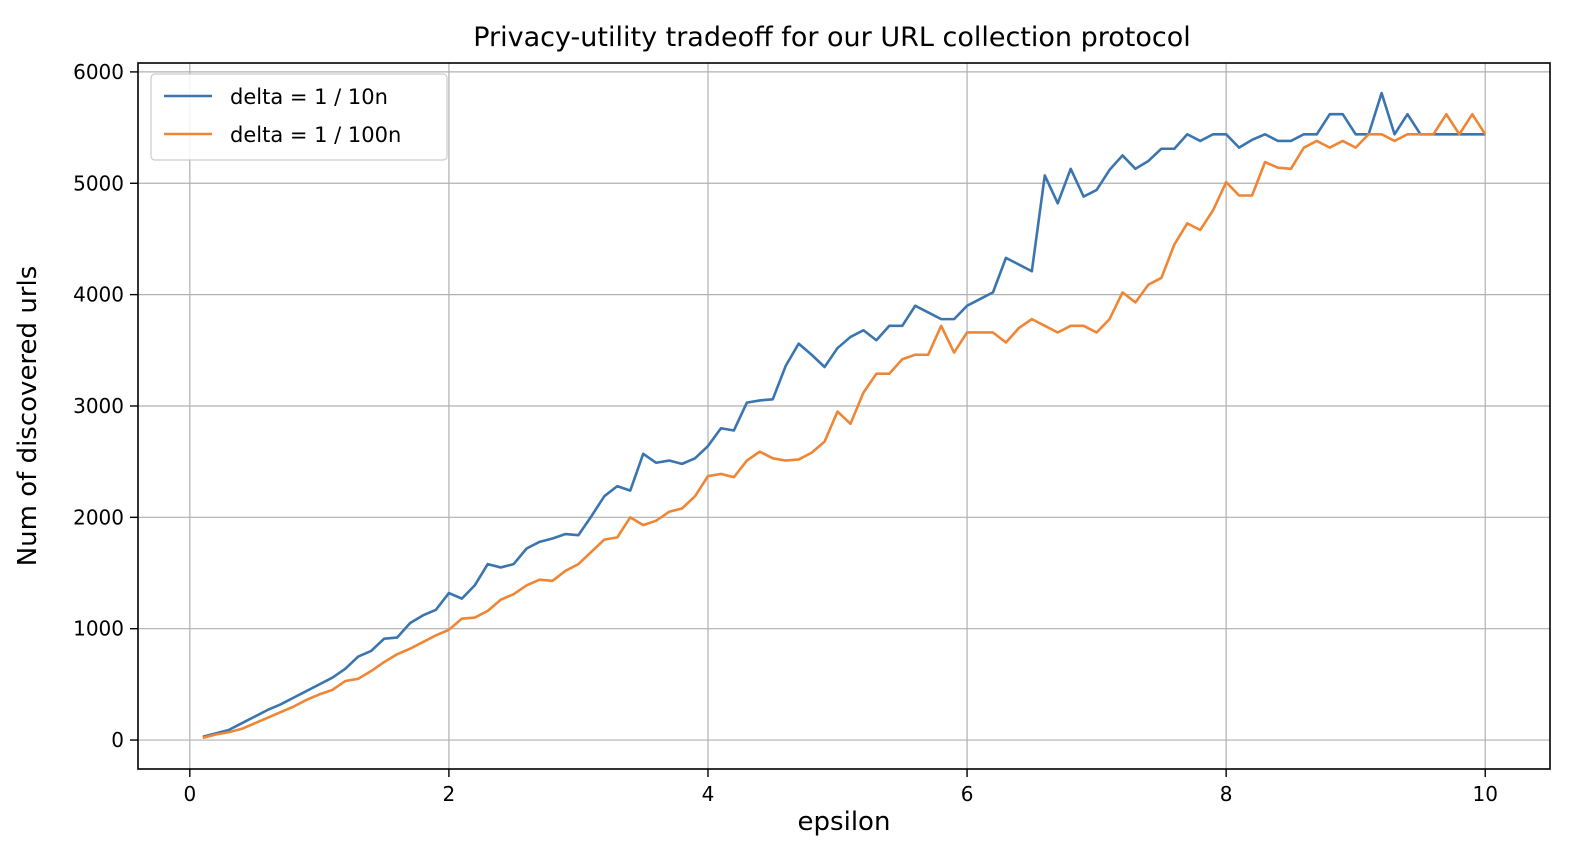 This screenshot has height=842, width=1574. What do you see at coordinates (98, 72) in the screenshot?
I see `y-tick-label: 6000` at bounding box center [98, 72].